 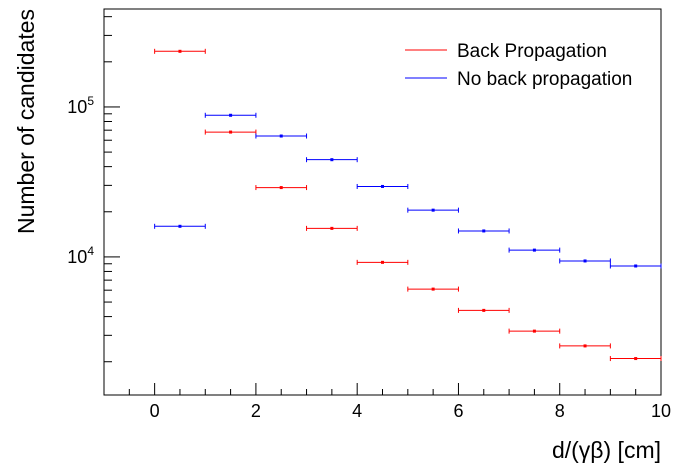 I want to click on y-axis-title: Number of candidates, so click(x=26, y=121).